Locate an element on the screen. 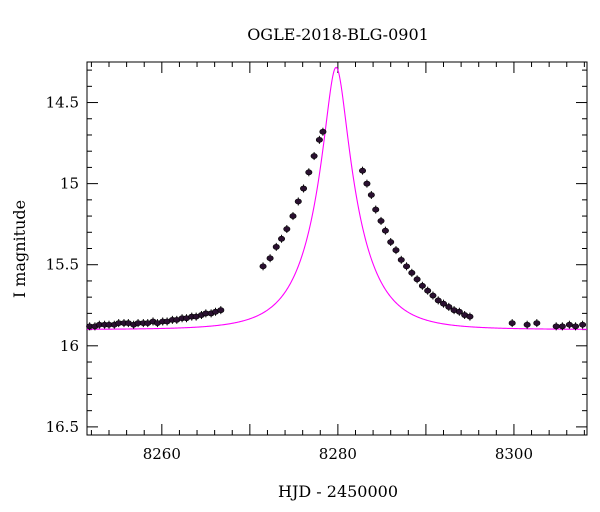 This screenshot has height=512, width=600. x-tick-label: 8300 is located at coordinates (514, 454).